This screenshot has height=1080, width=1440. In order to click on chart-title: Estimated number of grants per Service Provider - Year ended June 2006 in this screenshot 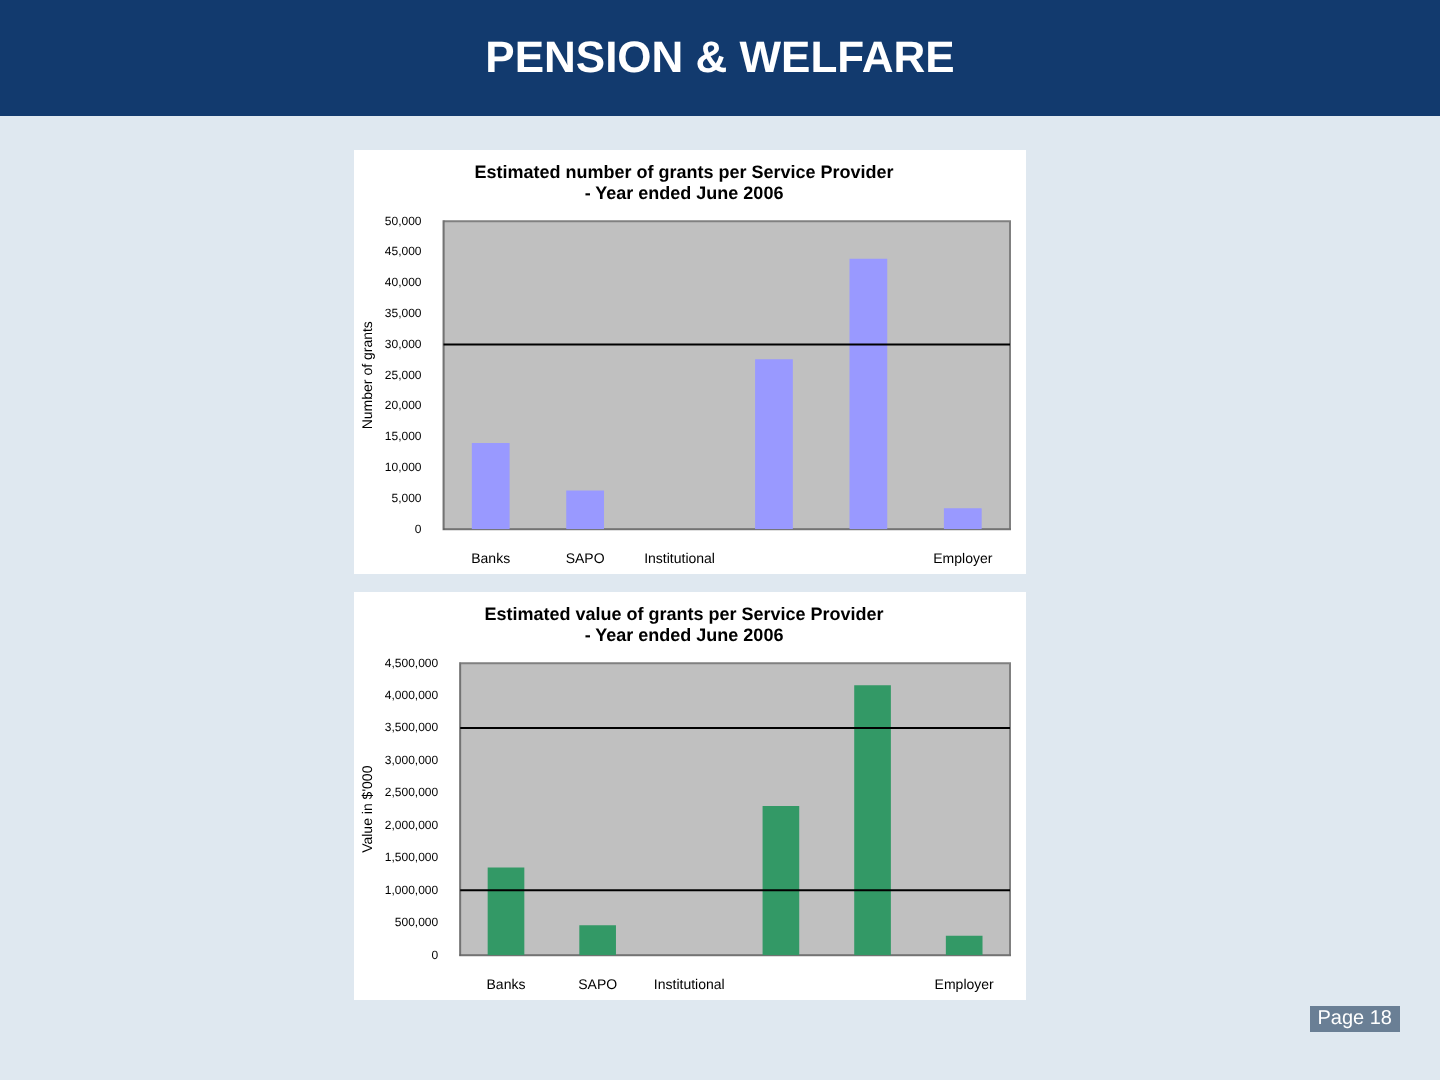, I will do `click(684, 182)`.